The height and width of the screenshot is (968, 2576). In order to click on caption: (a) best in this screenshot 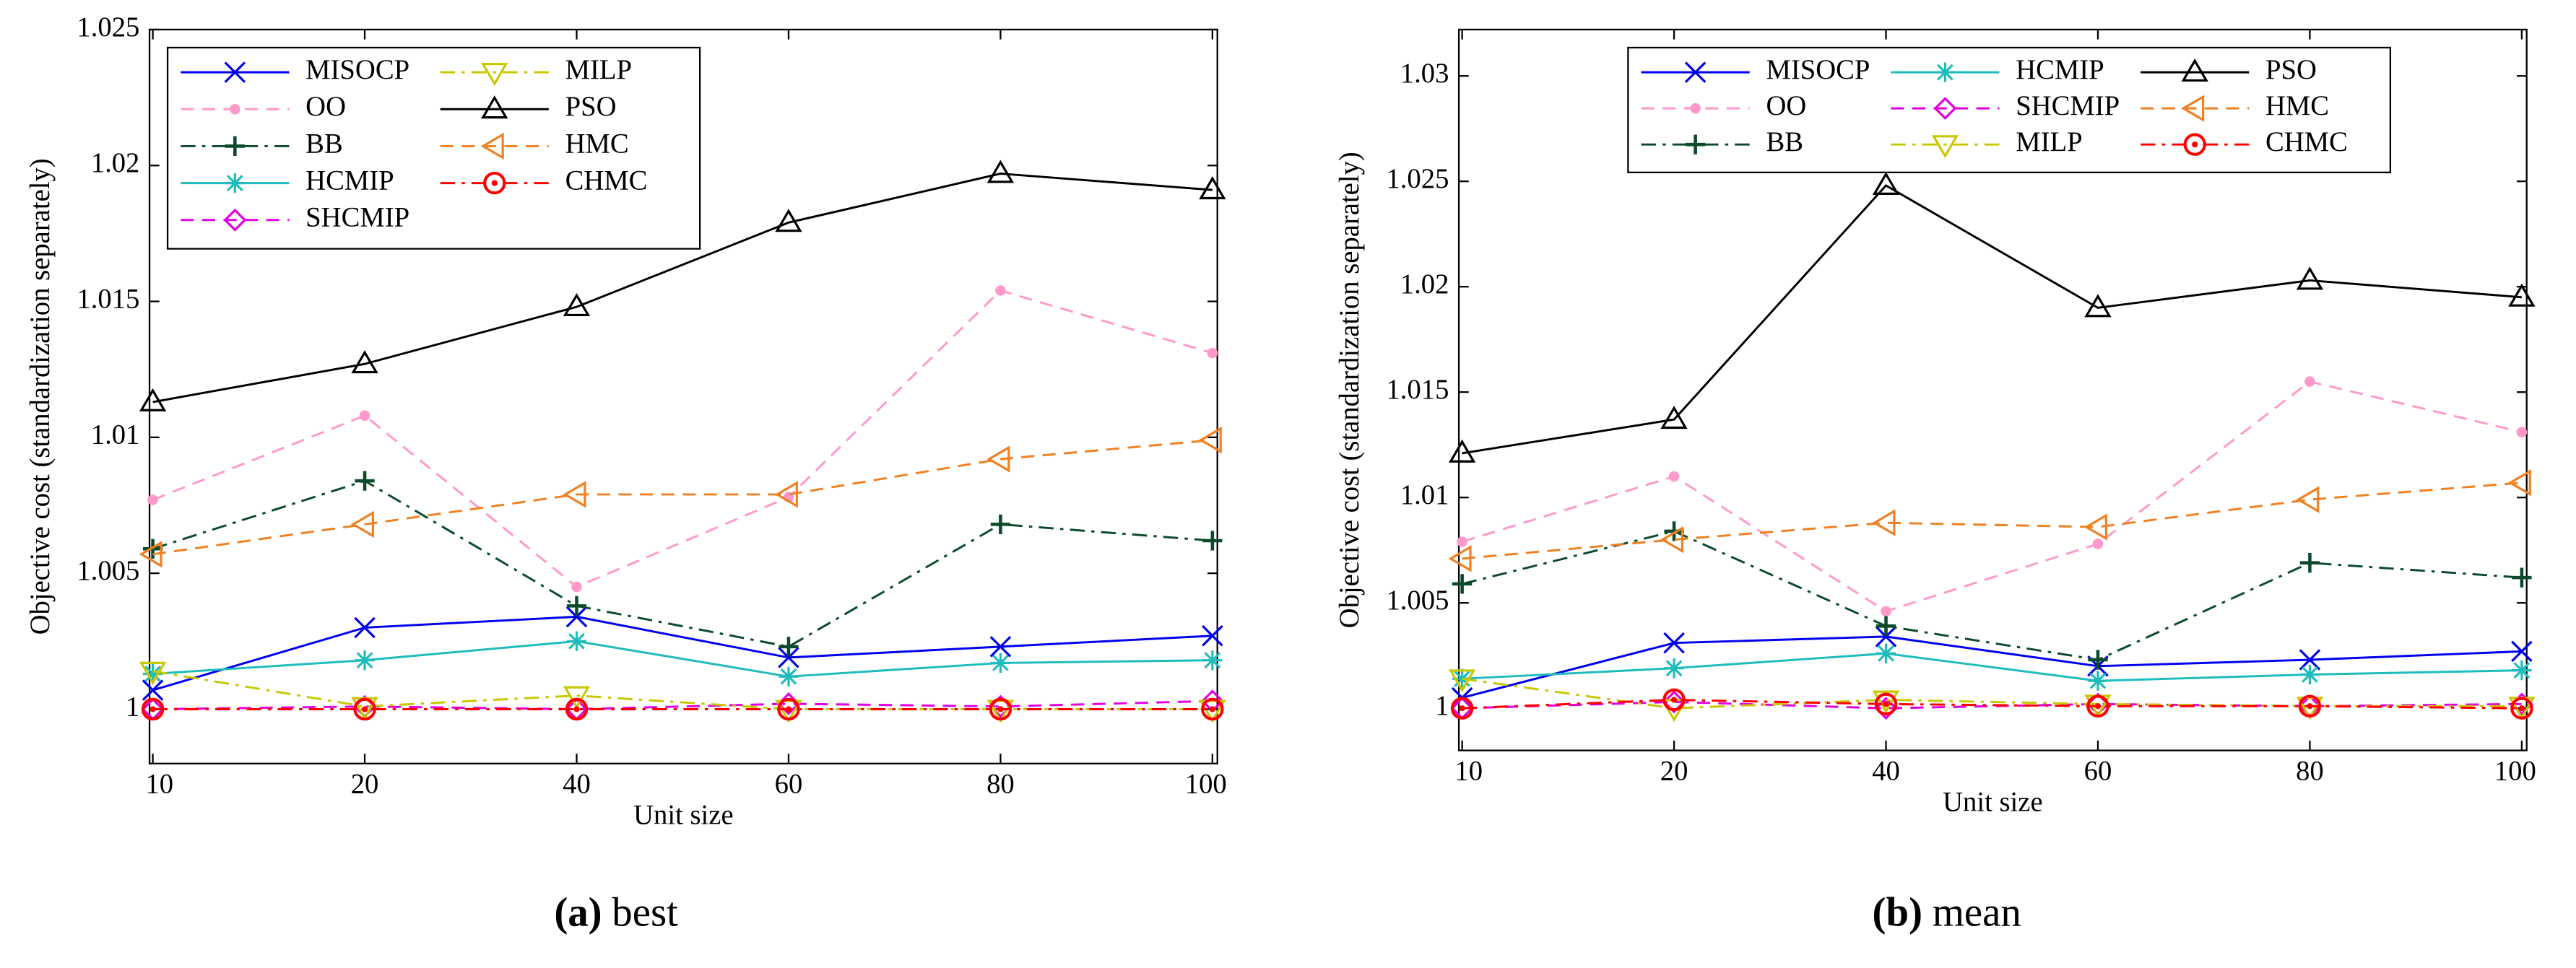, I will do `click(616, 912)`.